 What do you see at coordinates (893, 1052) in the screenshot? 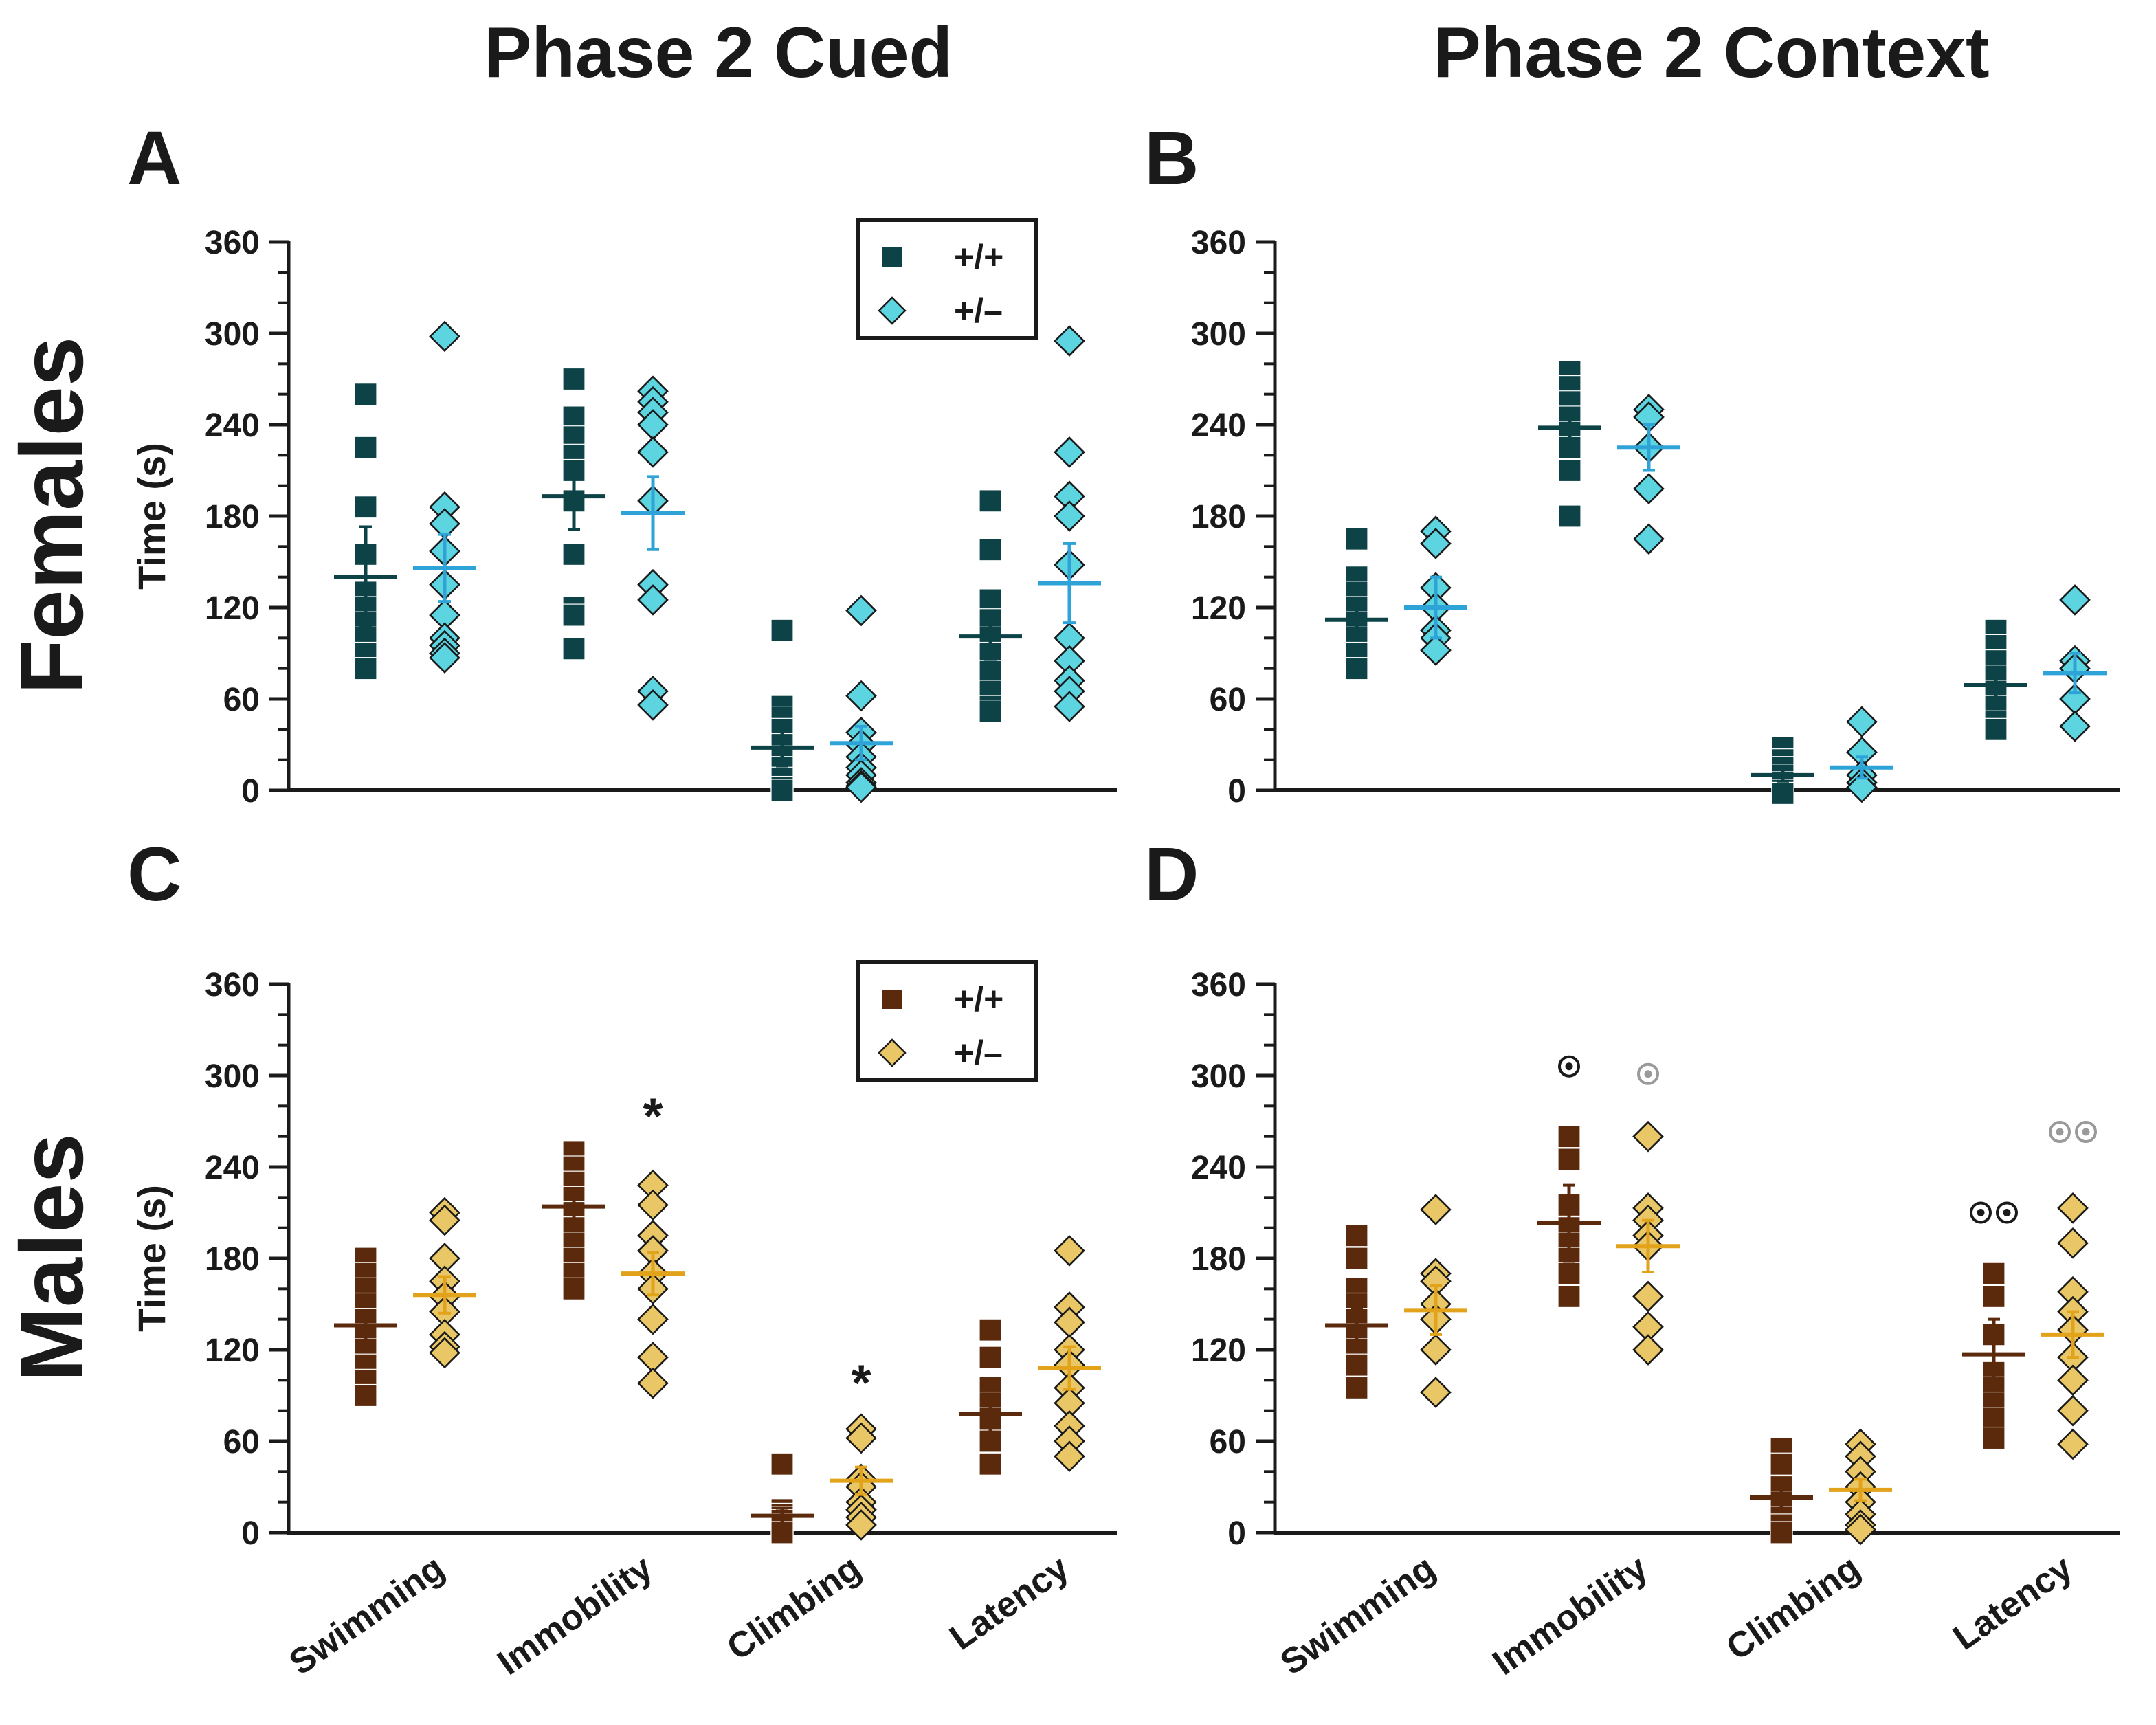
I see `legend-marker-diamond` at bounding box center [893, 1052].